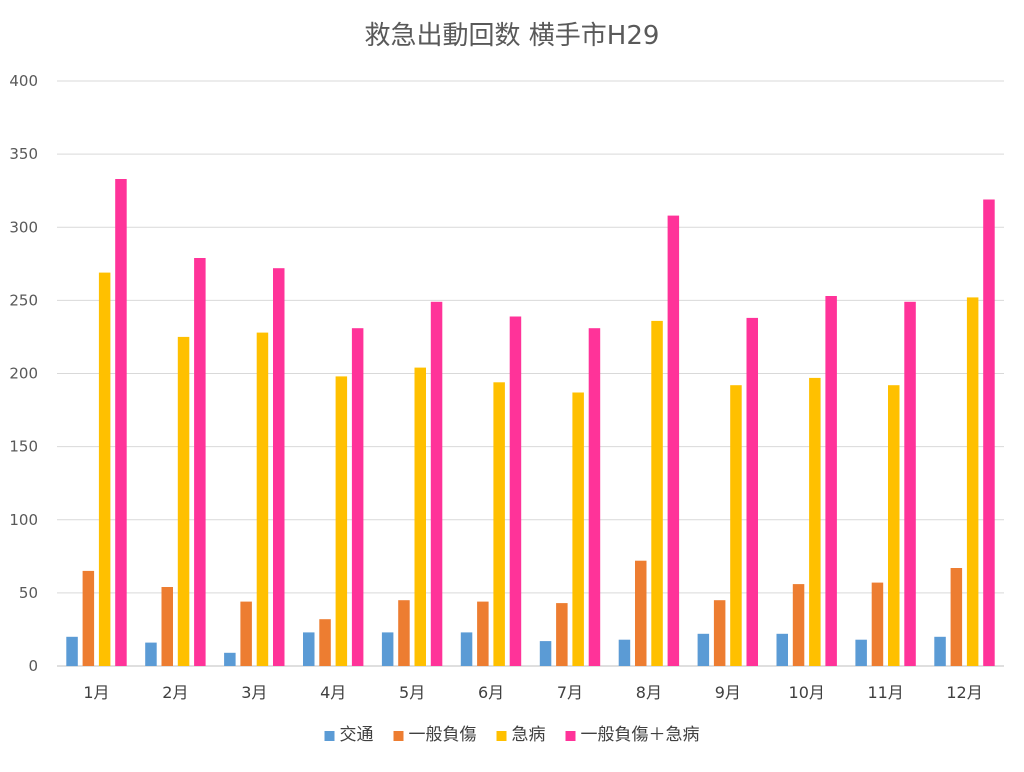 The image size is (1024, 772). What do you see at coordinates (357, 735) in the screenshot?
I see `legend-label: 交通` at bounding box center [357, 735].